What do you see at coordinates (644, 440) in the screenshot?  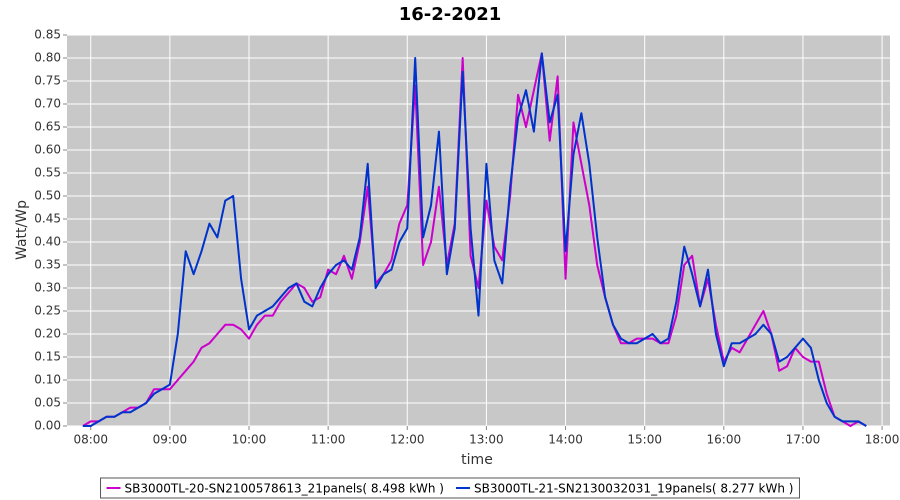 I see `x-tick-label: 15:00` at bounding box center [644, 440].